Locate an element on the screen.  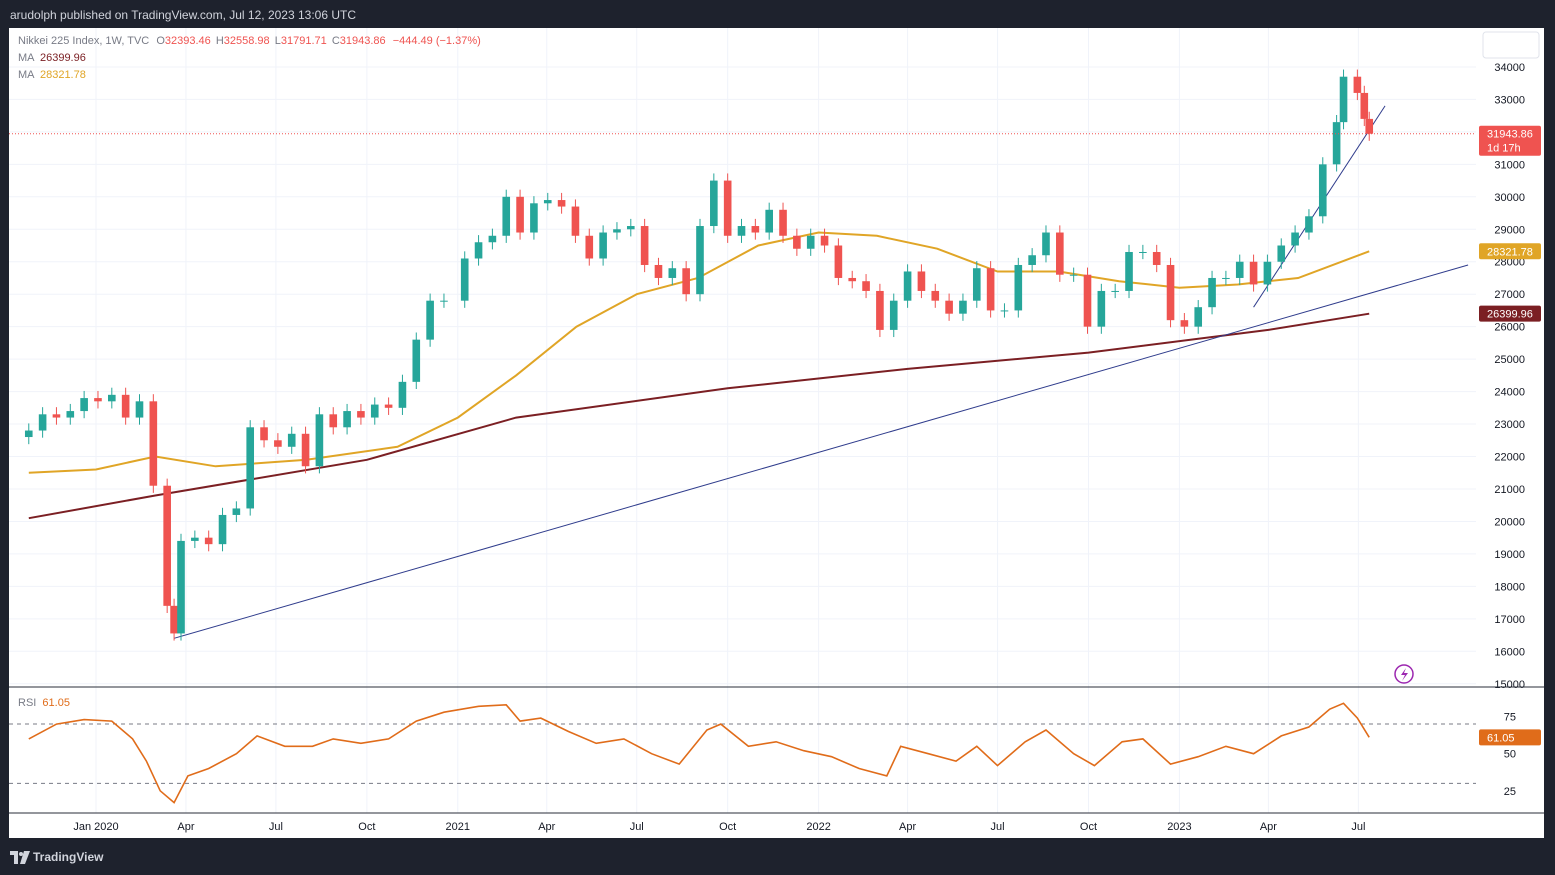
legend-open-label: O is located at coordinates (160, 41).